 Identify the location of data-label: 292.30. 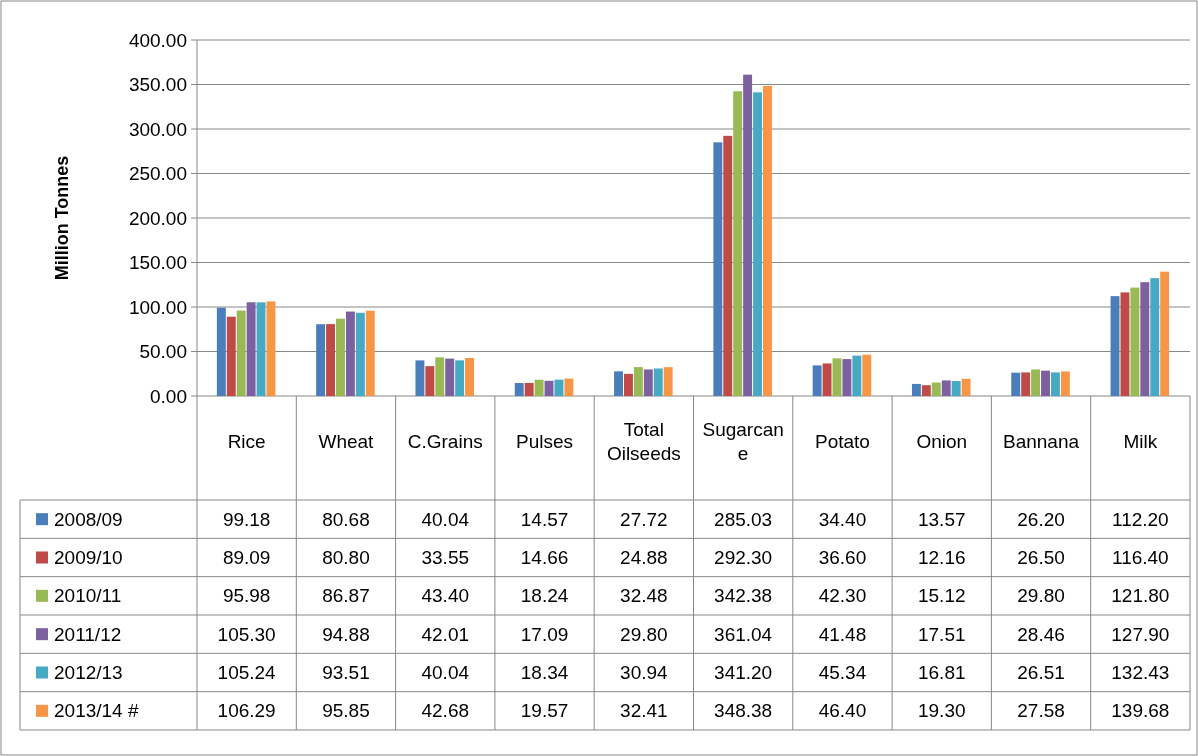
(743, 558).